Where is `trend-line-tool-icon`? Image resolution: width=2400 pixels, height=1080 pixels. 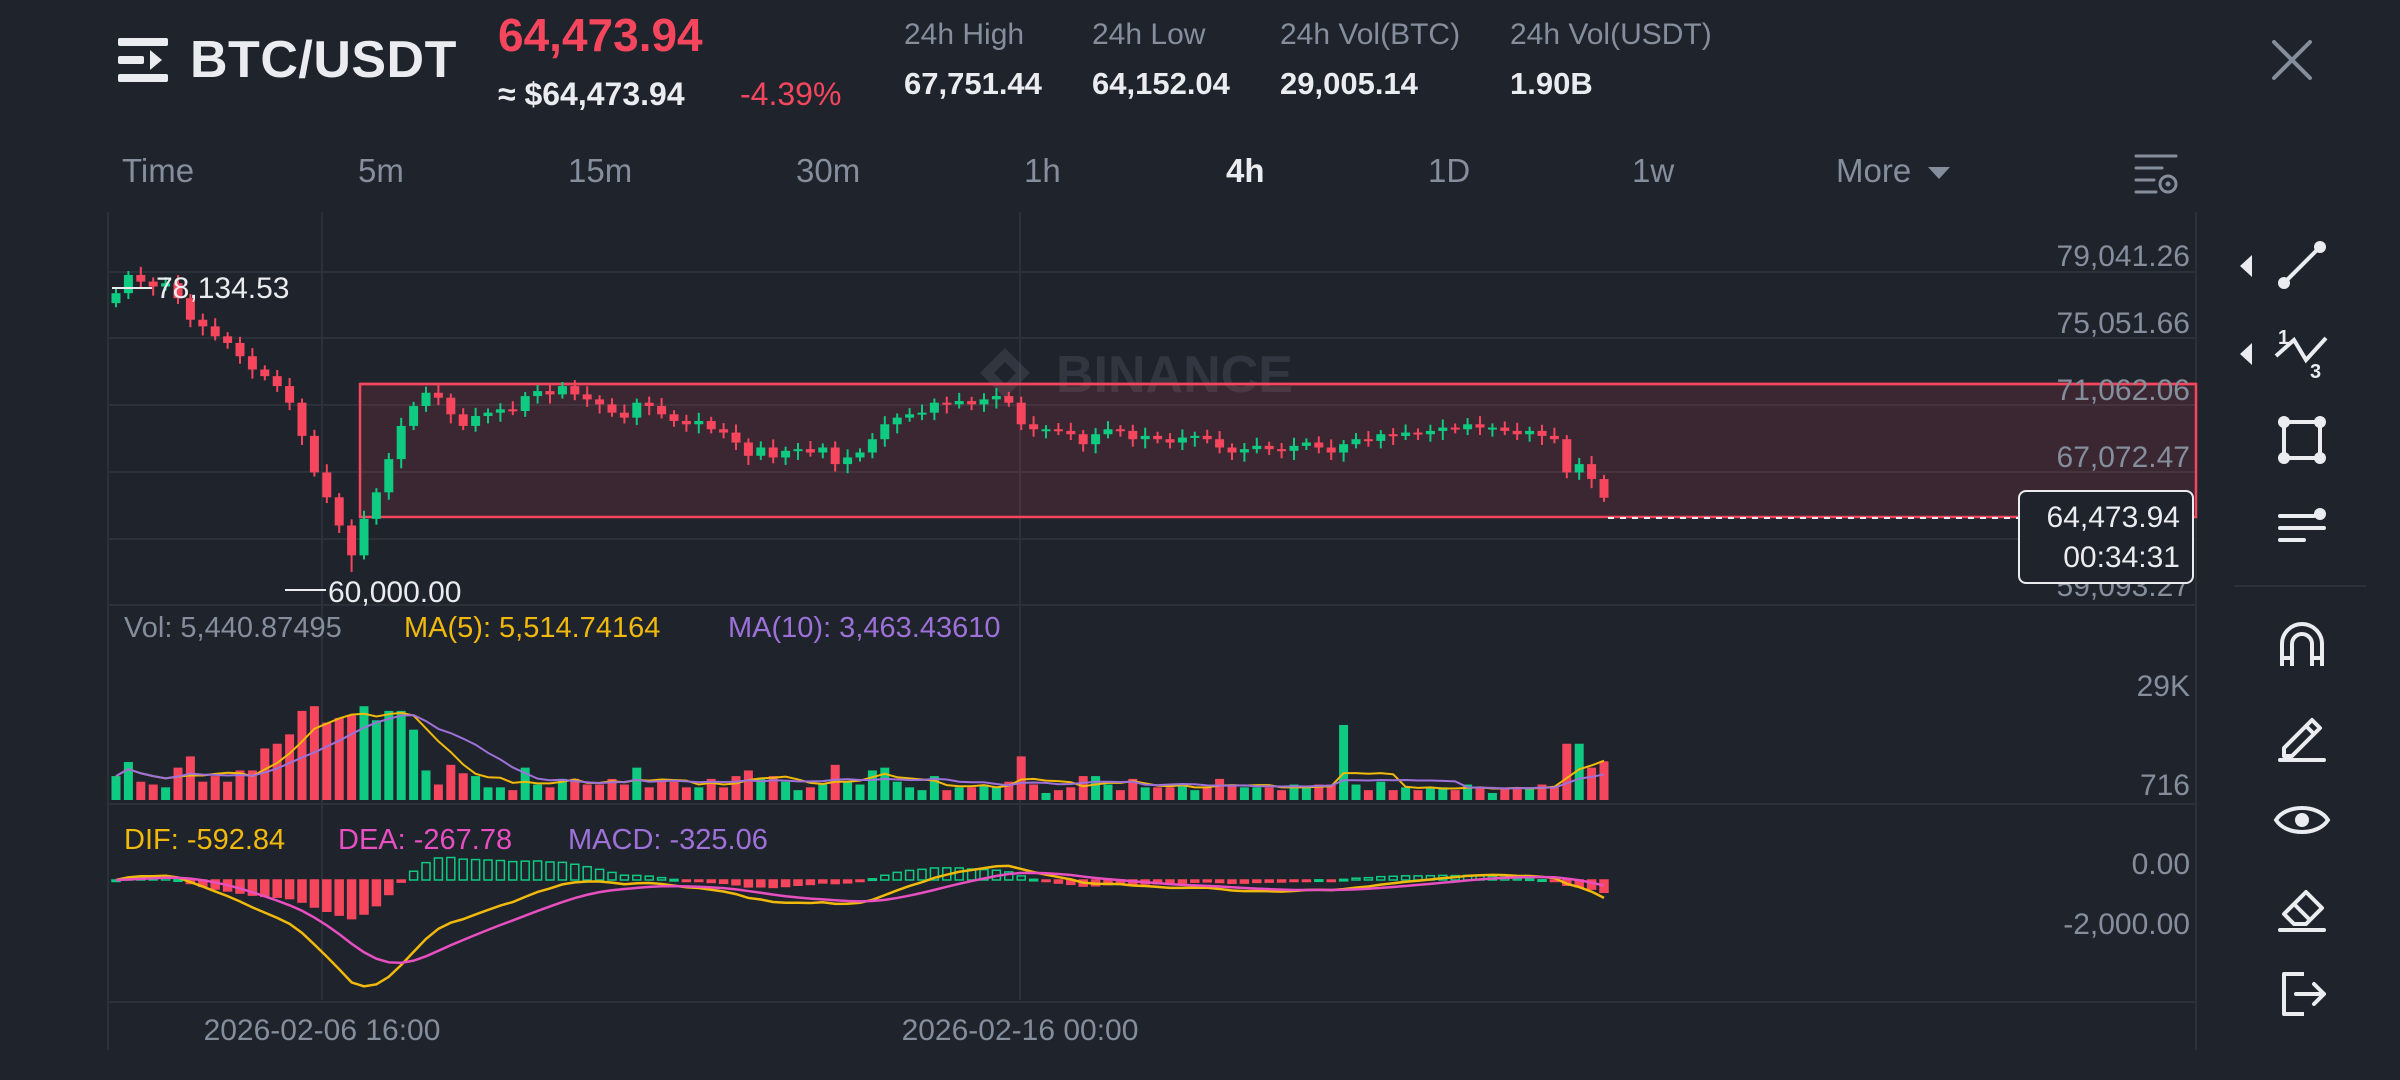
trend-line-tool-icon is located at coordinates (2302, 265).